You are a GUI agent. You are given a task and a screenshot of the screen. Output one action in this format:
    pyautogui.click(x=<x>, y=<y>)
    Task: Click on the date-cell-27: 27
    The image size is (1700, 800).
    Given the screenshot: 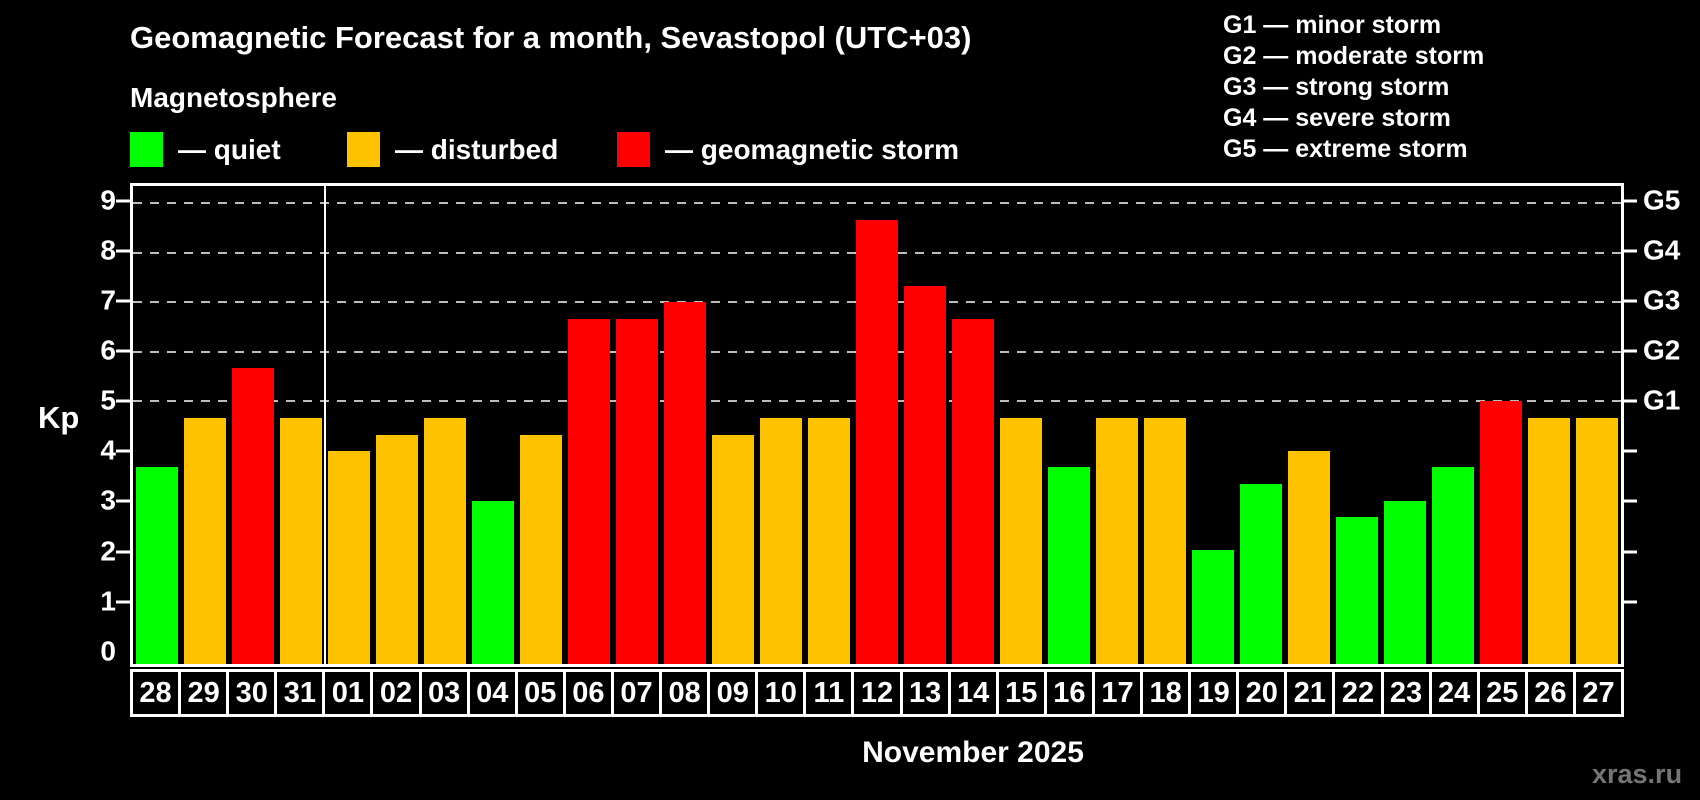 What is the action you would take?
    pyautogui.click(x=1598, y=693)
    